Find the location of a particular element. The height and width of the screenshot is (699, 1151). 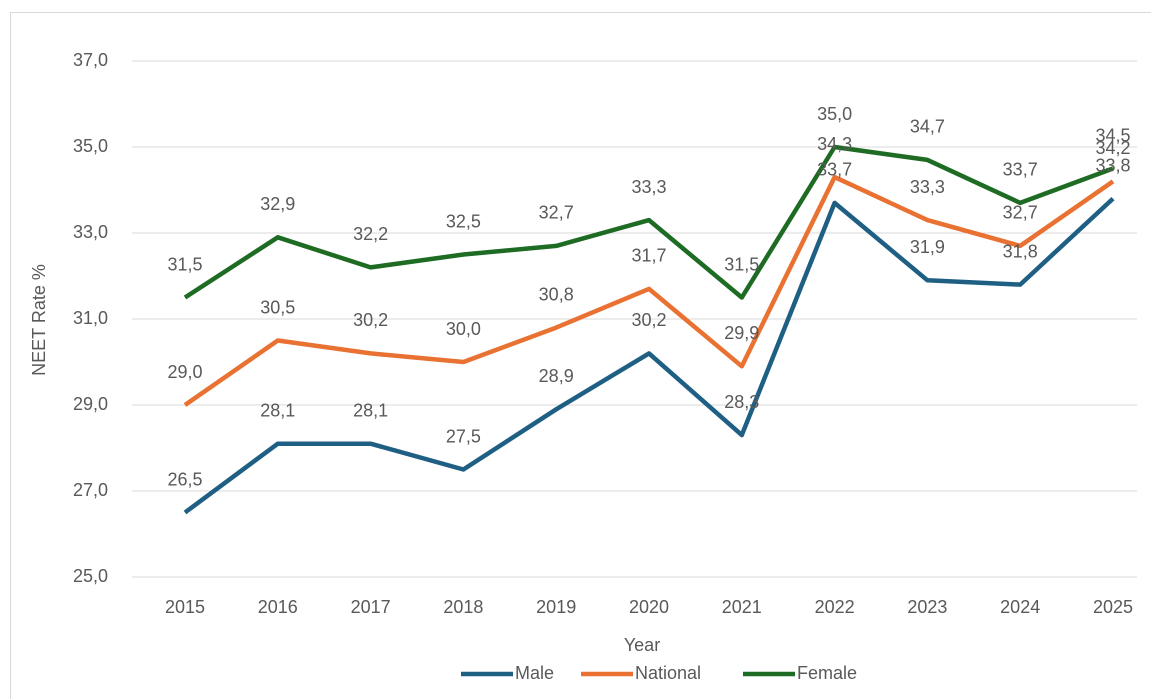

x-tick-label: 2020 is located at coordinates (649, 607).